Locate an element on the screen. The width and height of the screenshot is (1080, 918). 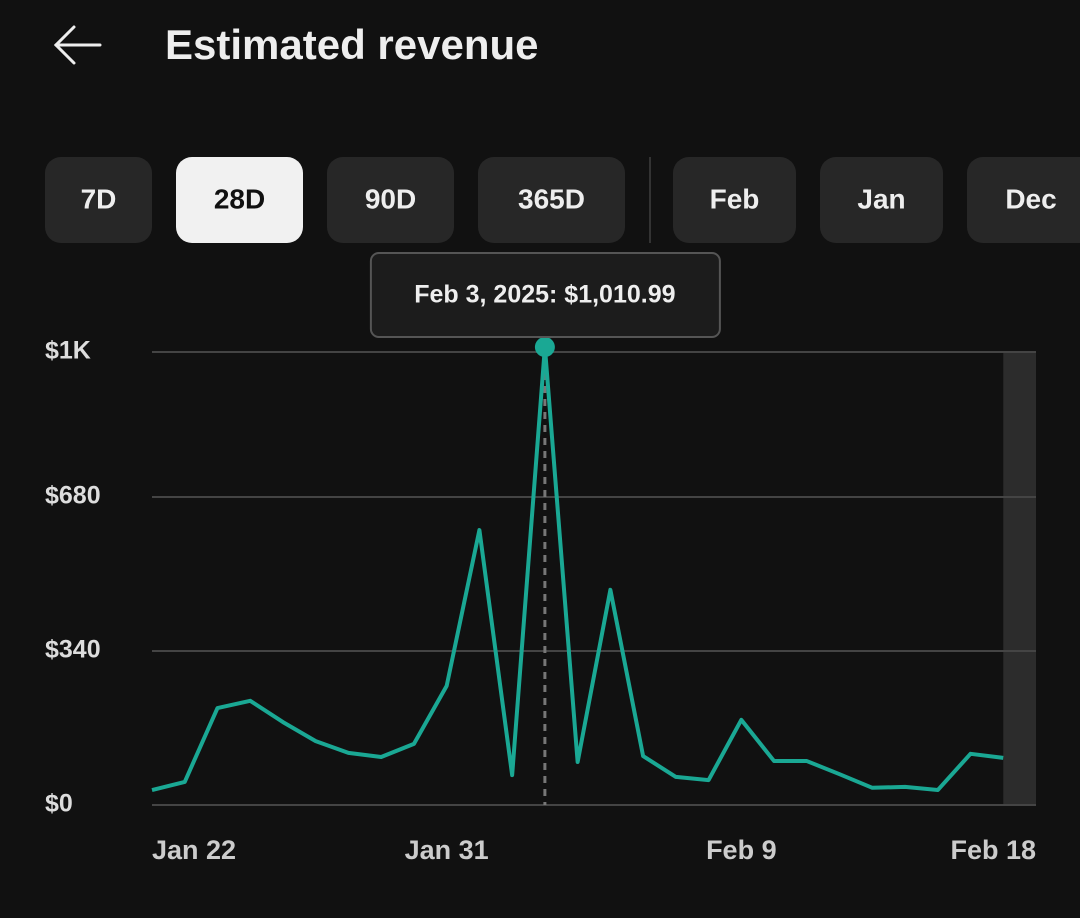
tab: Feb is located at coordinates (734, 200).